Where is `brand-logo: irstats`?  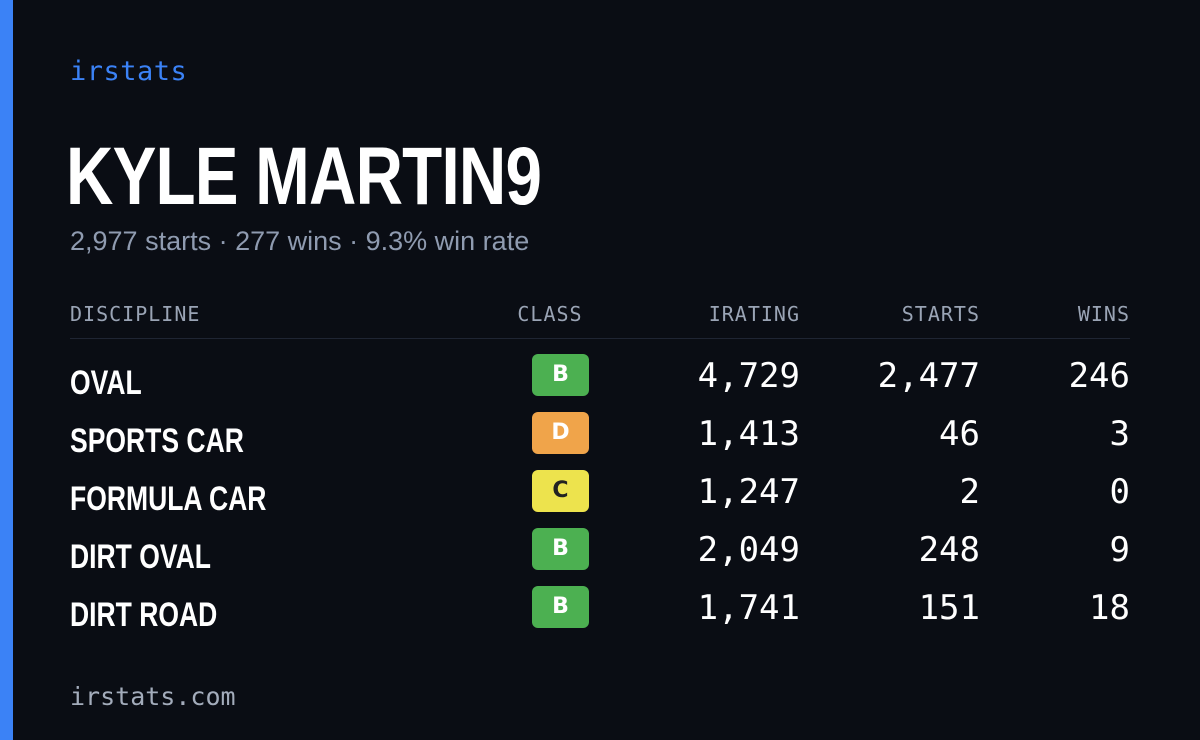 brand-logo: irstats is located at coordinates (129, 71).